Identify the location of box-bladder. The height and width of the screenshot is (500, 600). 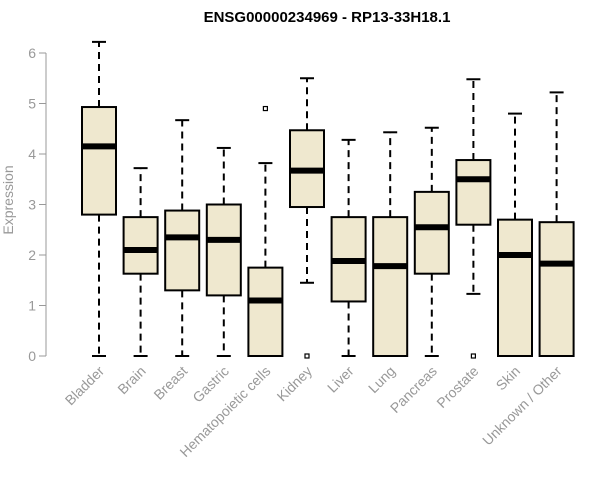
(99, 198).